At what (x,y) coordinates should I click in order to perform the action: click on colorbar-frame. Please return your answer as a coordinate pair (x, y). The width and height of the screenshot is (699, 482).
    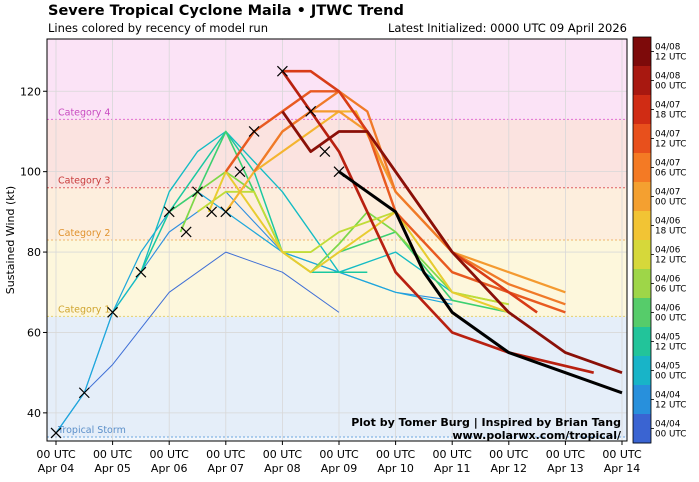
    Looking at the image, I should click on (642, 240).